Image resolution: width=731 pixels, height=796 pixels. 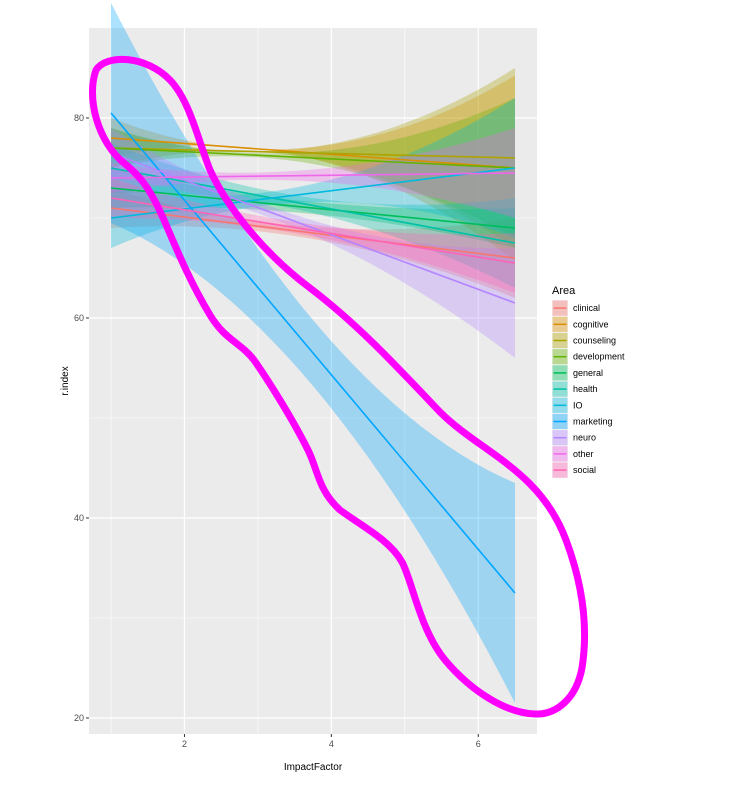 What do you see at coordinates (584, 438) in the screenshot?
I see `legend-label-neuro: neuro` at bounding box center [584, 438].